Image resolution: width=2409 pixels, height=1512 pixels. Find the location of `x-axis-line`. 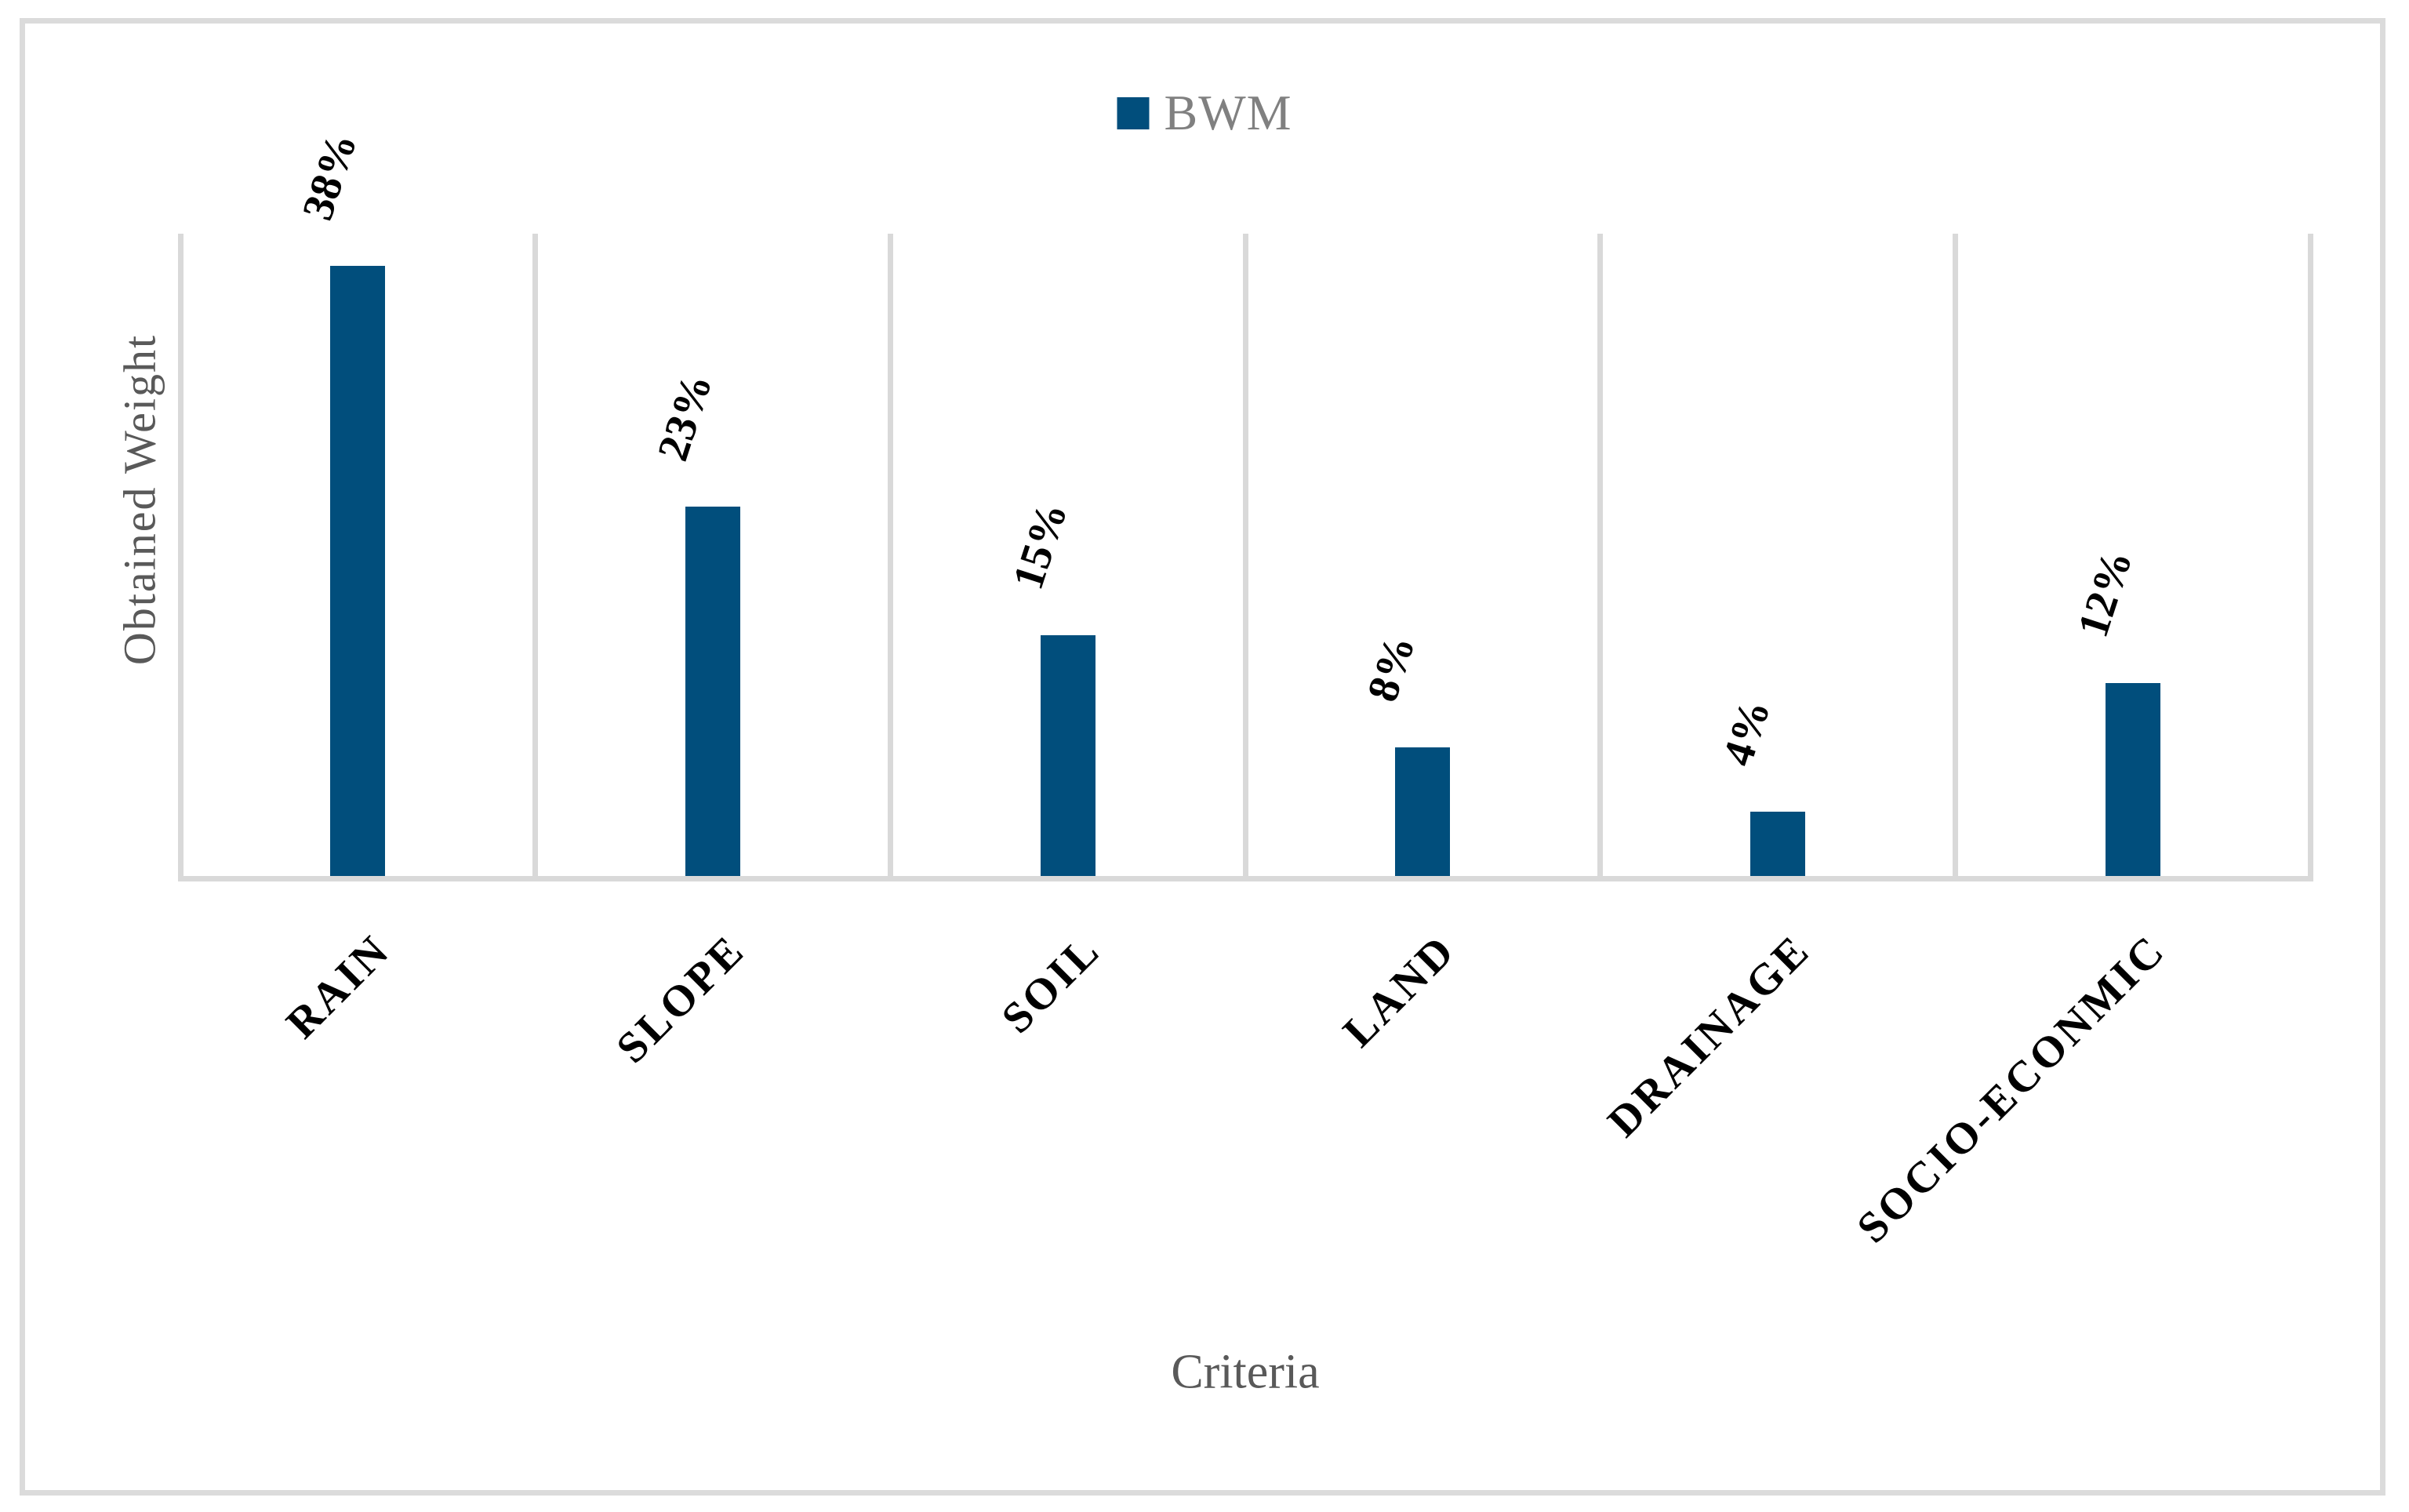

x-axis-line is located at coordinates (1245, 878).